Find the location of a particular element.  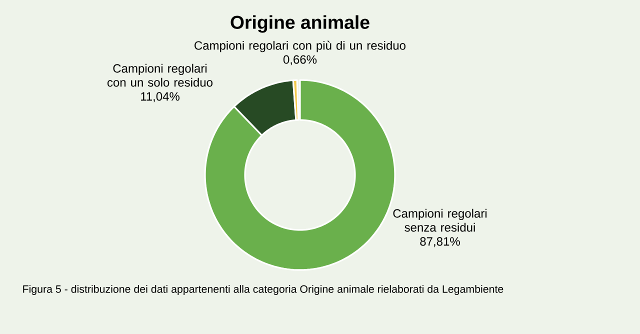

chart-title: Origine animale is located at coordinates (300, 24).